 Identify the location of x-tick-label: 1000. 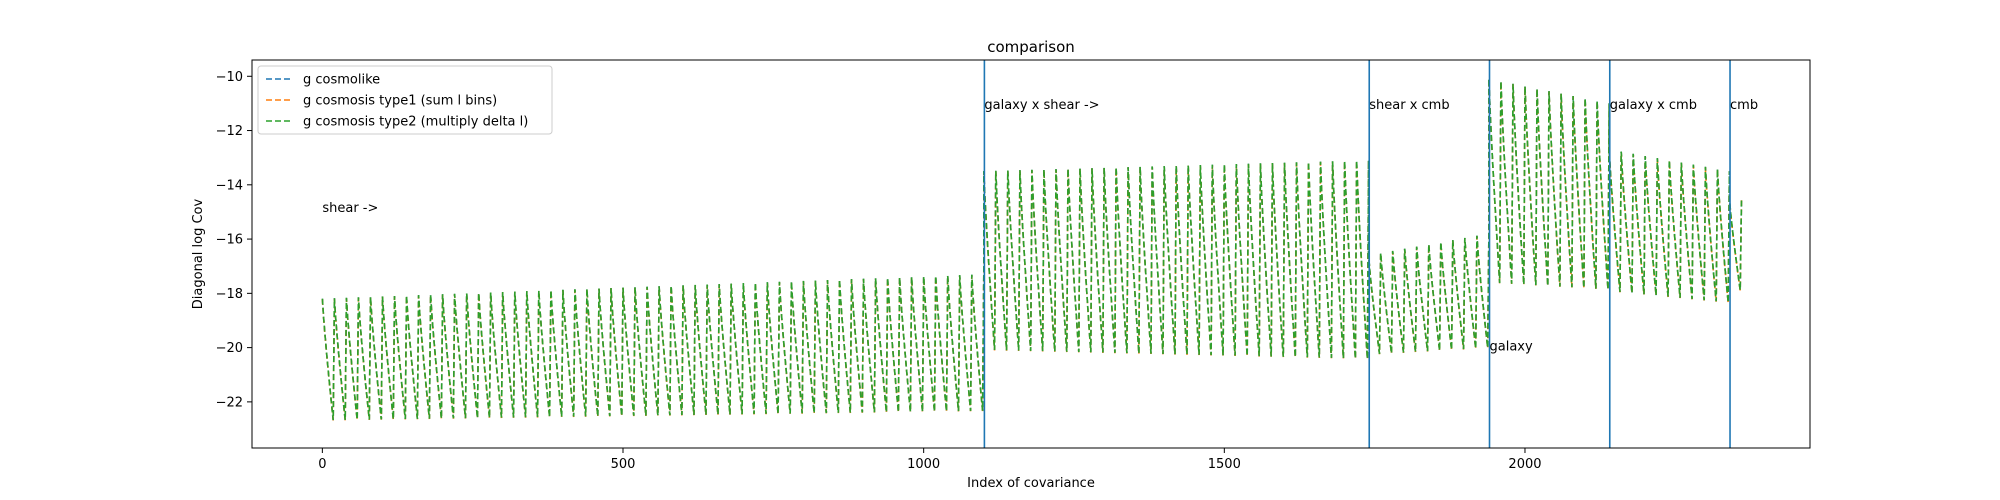
(923, 464).